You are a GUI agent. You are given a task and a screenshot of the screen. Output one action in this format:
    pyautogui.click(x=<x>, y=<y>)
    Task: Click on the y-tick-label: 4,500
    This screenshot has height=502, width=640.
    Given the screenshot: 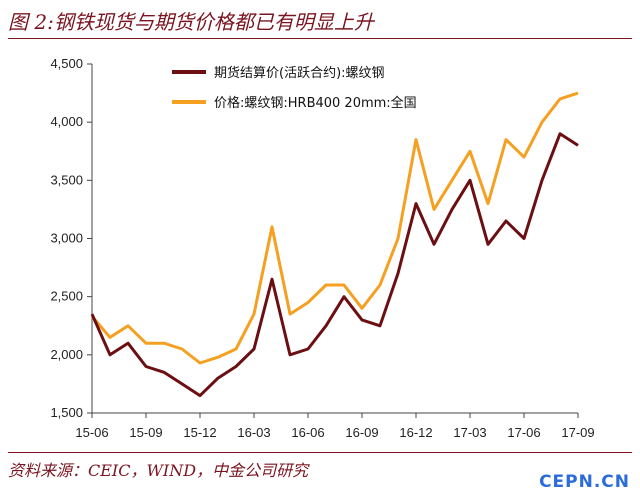 What is the action you would take?
    pyautogui.click(x=66, y=63)
    